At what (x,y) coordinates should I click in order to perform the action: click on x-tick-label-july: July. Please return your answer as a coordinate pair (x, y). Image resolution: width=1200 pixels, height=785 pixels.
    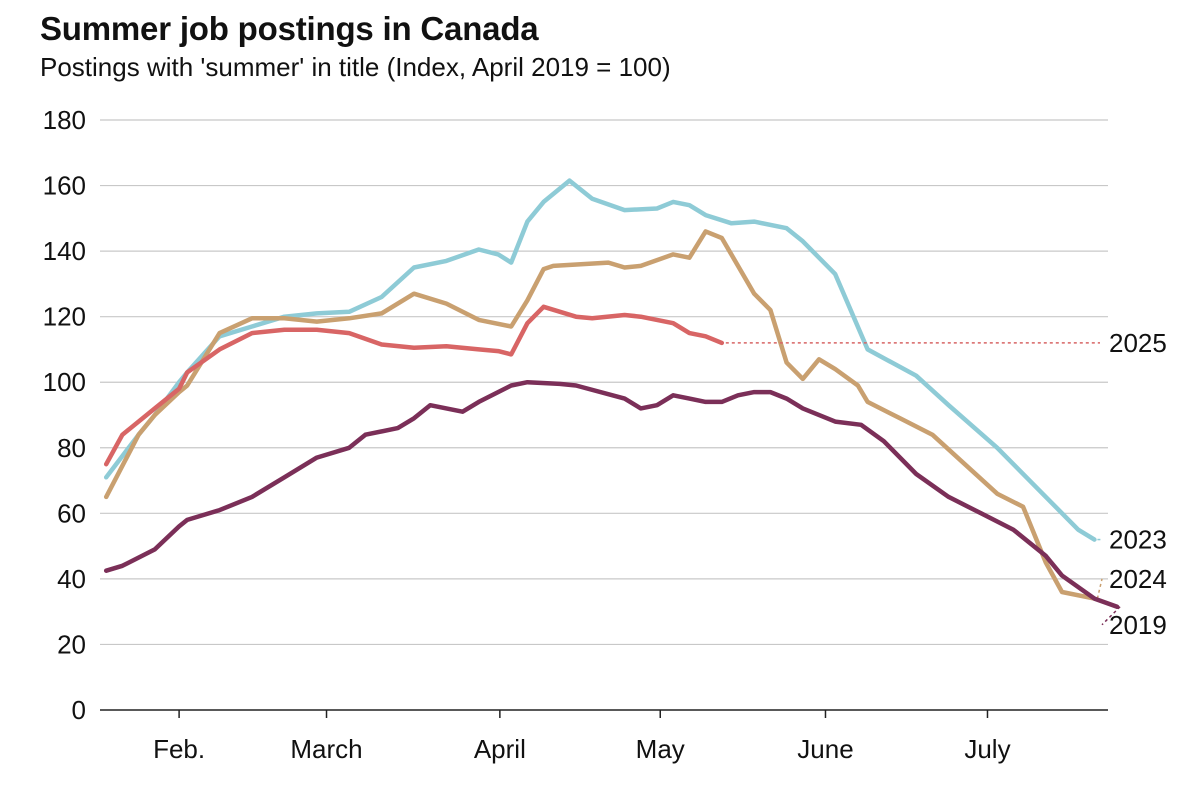
    Looking at the image, I should click on (987, 749).